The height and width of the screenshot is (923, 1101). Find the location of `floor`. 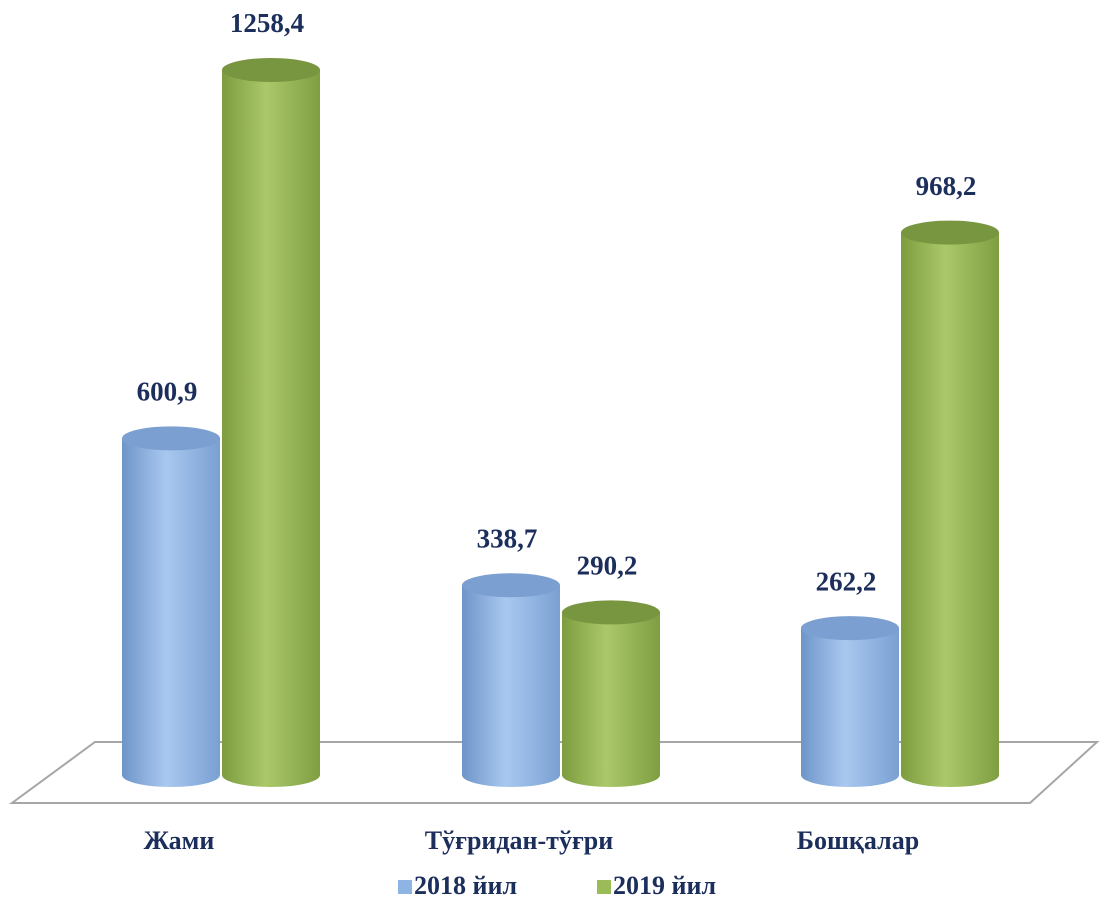

floor is located at coordinates (554, 772).